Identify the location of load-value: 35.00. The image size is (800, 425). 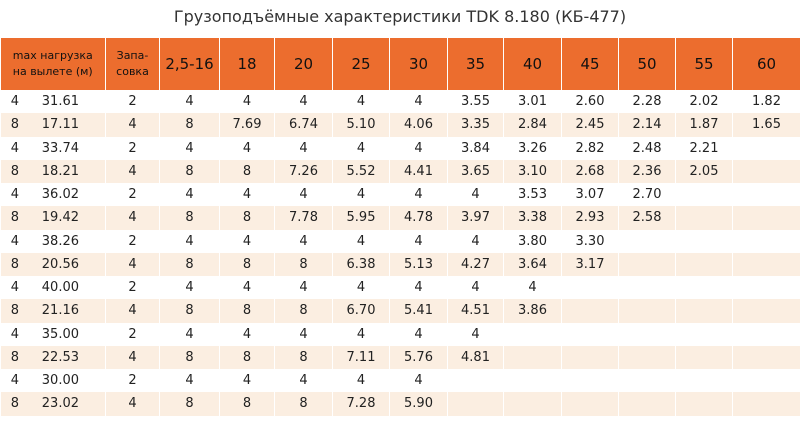
(60, 334).